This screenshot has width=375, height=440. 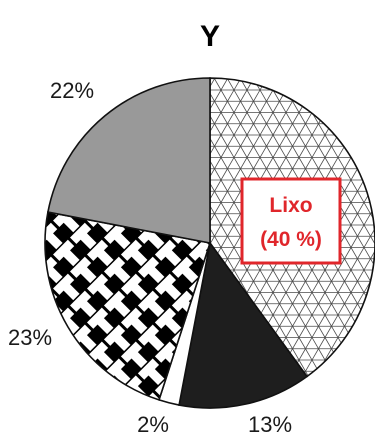 What do you see at coordinates (290, 205) in the screenshot?
I see `lixo-callout-label: Lixo` at bounding box center [290, 205].